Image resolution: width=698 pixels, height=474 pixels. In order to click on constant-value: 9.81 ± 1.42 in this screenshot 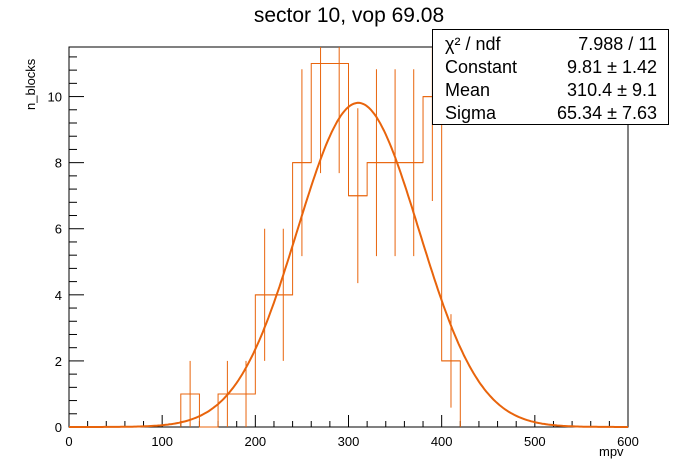, I will do `click(612, 67)`.